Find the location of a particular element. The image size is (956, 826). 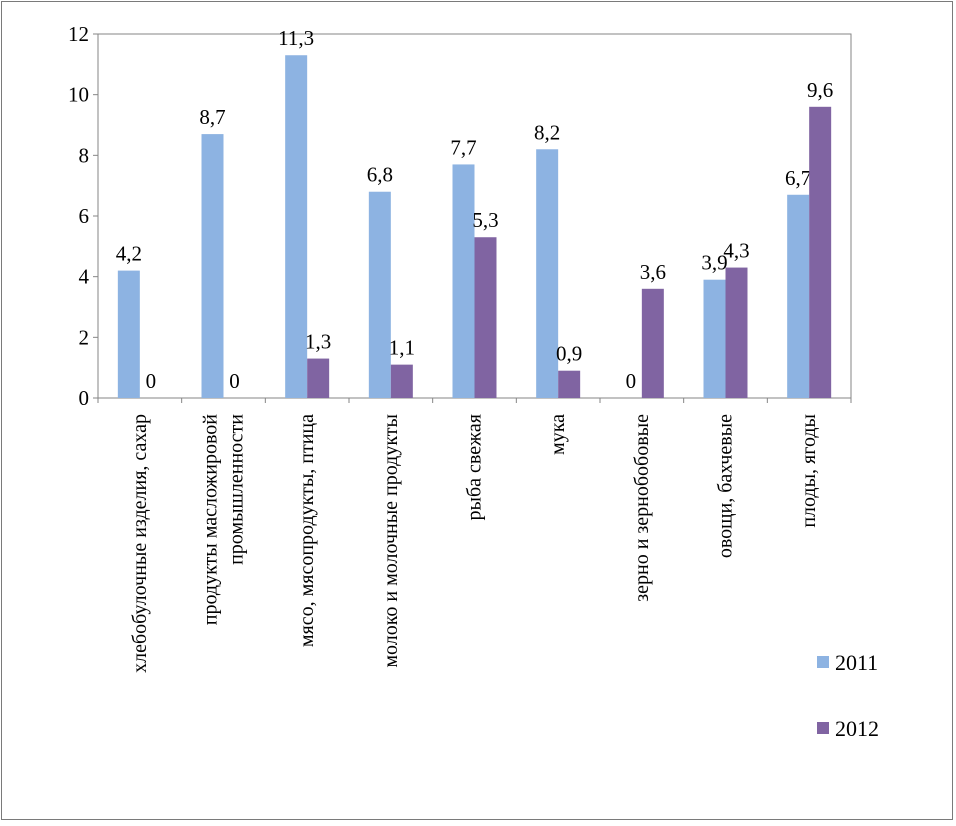

legend-swatch-2012 is located at coordinates (823, 728).